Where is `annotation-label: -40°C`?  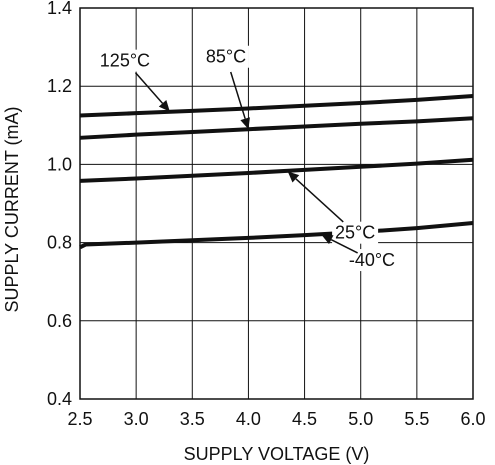
annotation-label: -40°C is located at coordinates (372, 260).